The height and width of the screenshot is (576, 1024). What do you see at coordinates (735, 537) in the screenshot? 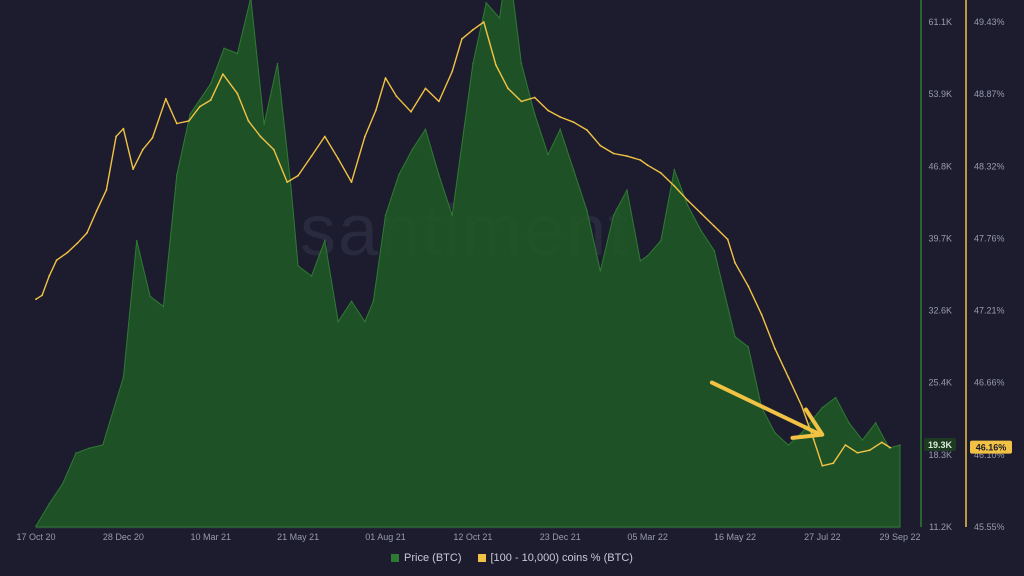
I see `x-axis-tick-label: 16 May 22` at bounding box center [735, 537].